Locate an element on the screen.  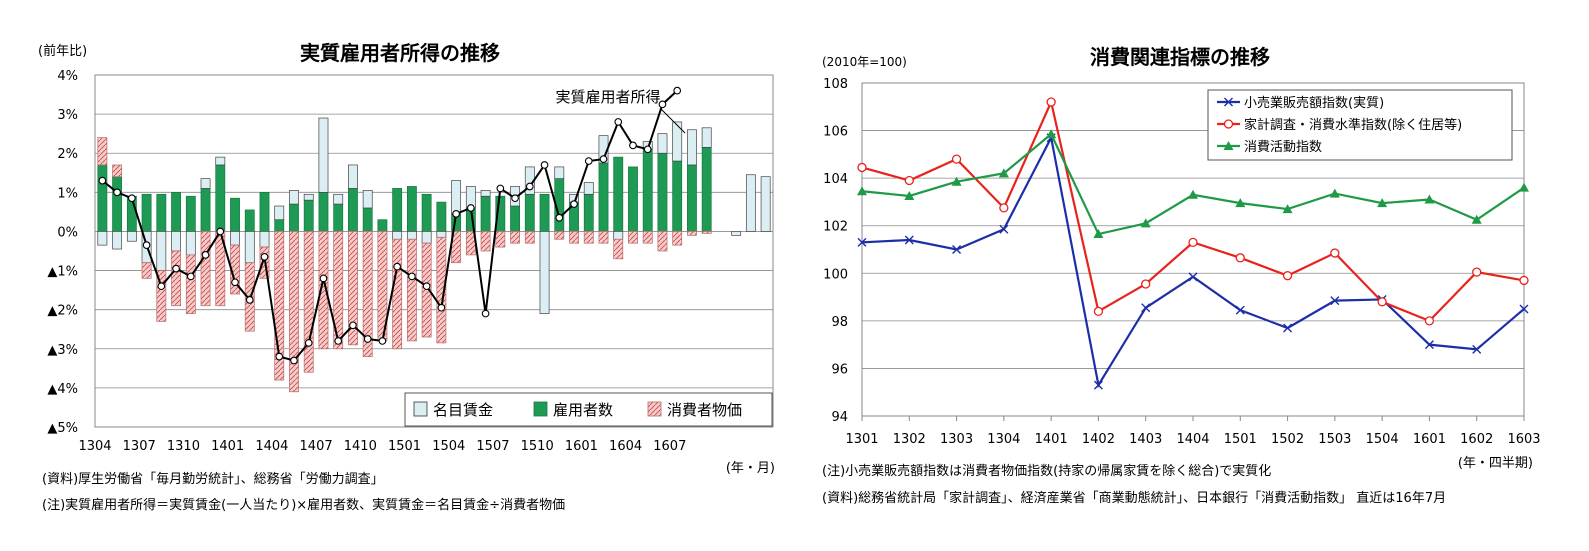
legend-employees-label: 雇用者数 is located at coordinates (583, 410).